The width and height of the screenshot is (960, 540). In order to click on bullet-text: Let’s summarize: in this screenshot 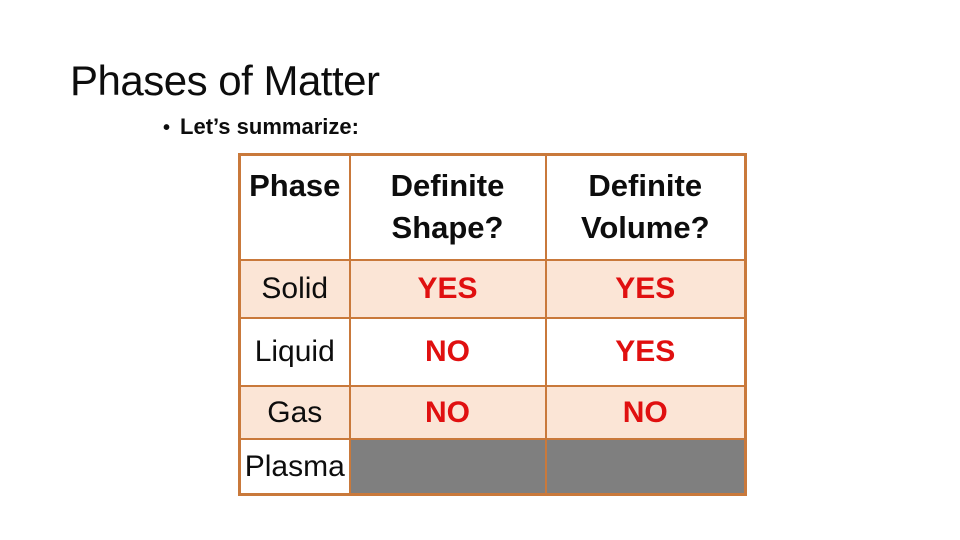, I will do `click(269, 126)`.